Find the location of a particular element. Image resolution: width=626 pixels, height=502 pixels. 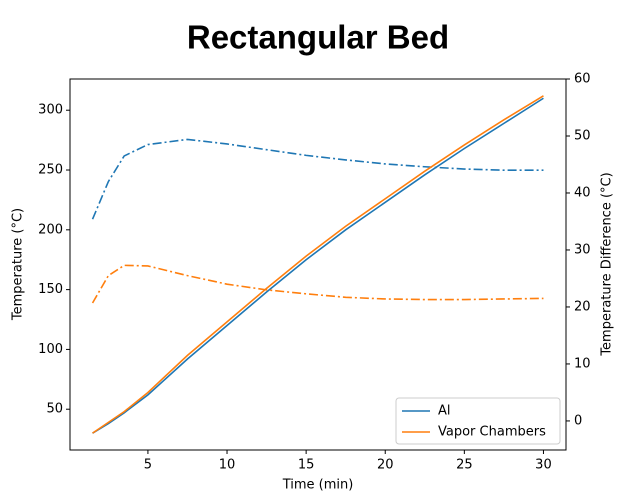

y2-tick-label: 40 is located at coordinates (582, 192).